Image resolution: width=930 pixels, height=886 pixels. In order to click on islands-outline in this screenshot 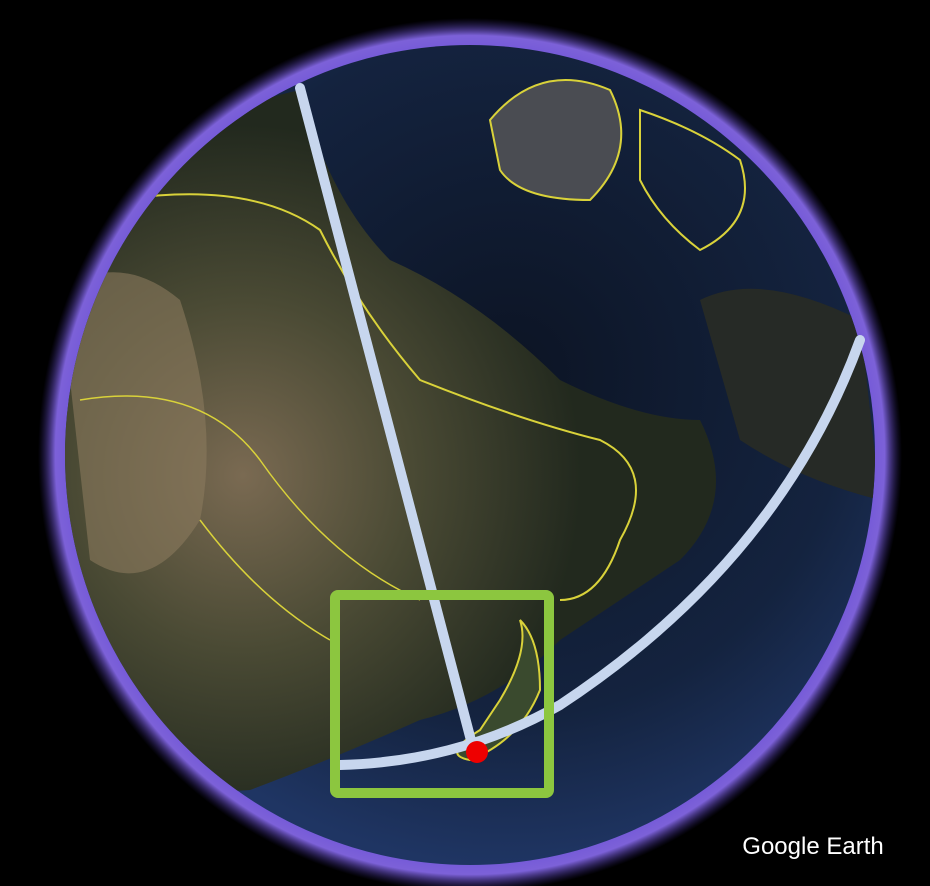, I will do `click(692, 180)`.